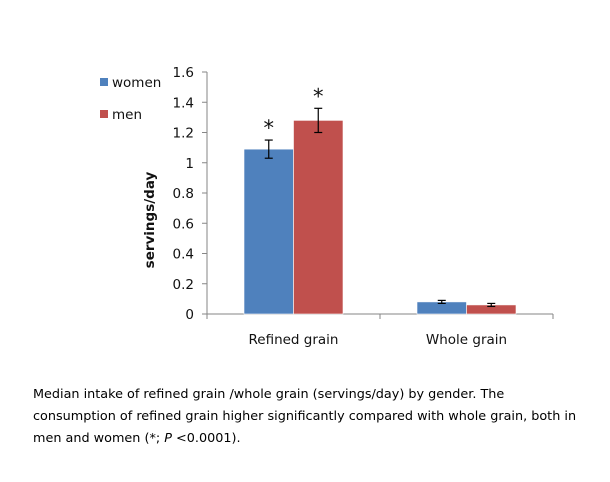 This screenshot has width=610, height=482. I want to click on y-tick-label: 0.2, so click(183, 285).